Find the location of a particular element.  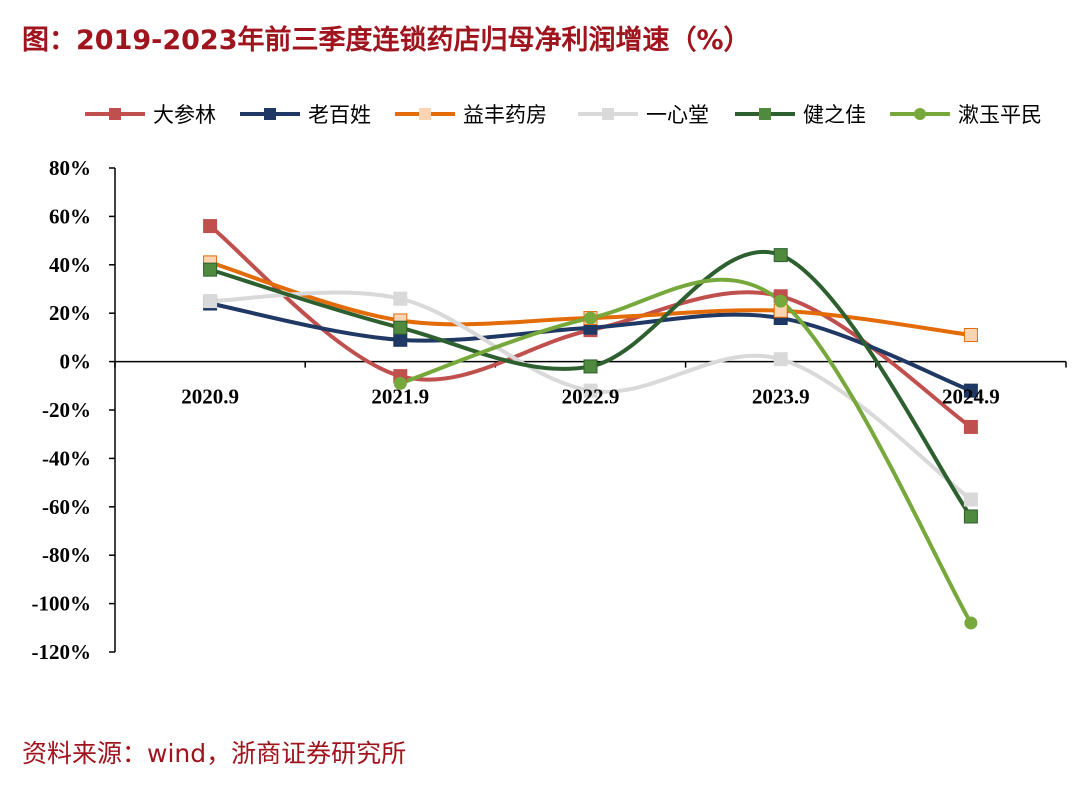

legend-label: 健之佳 is located at coordinates (834, 115).